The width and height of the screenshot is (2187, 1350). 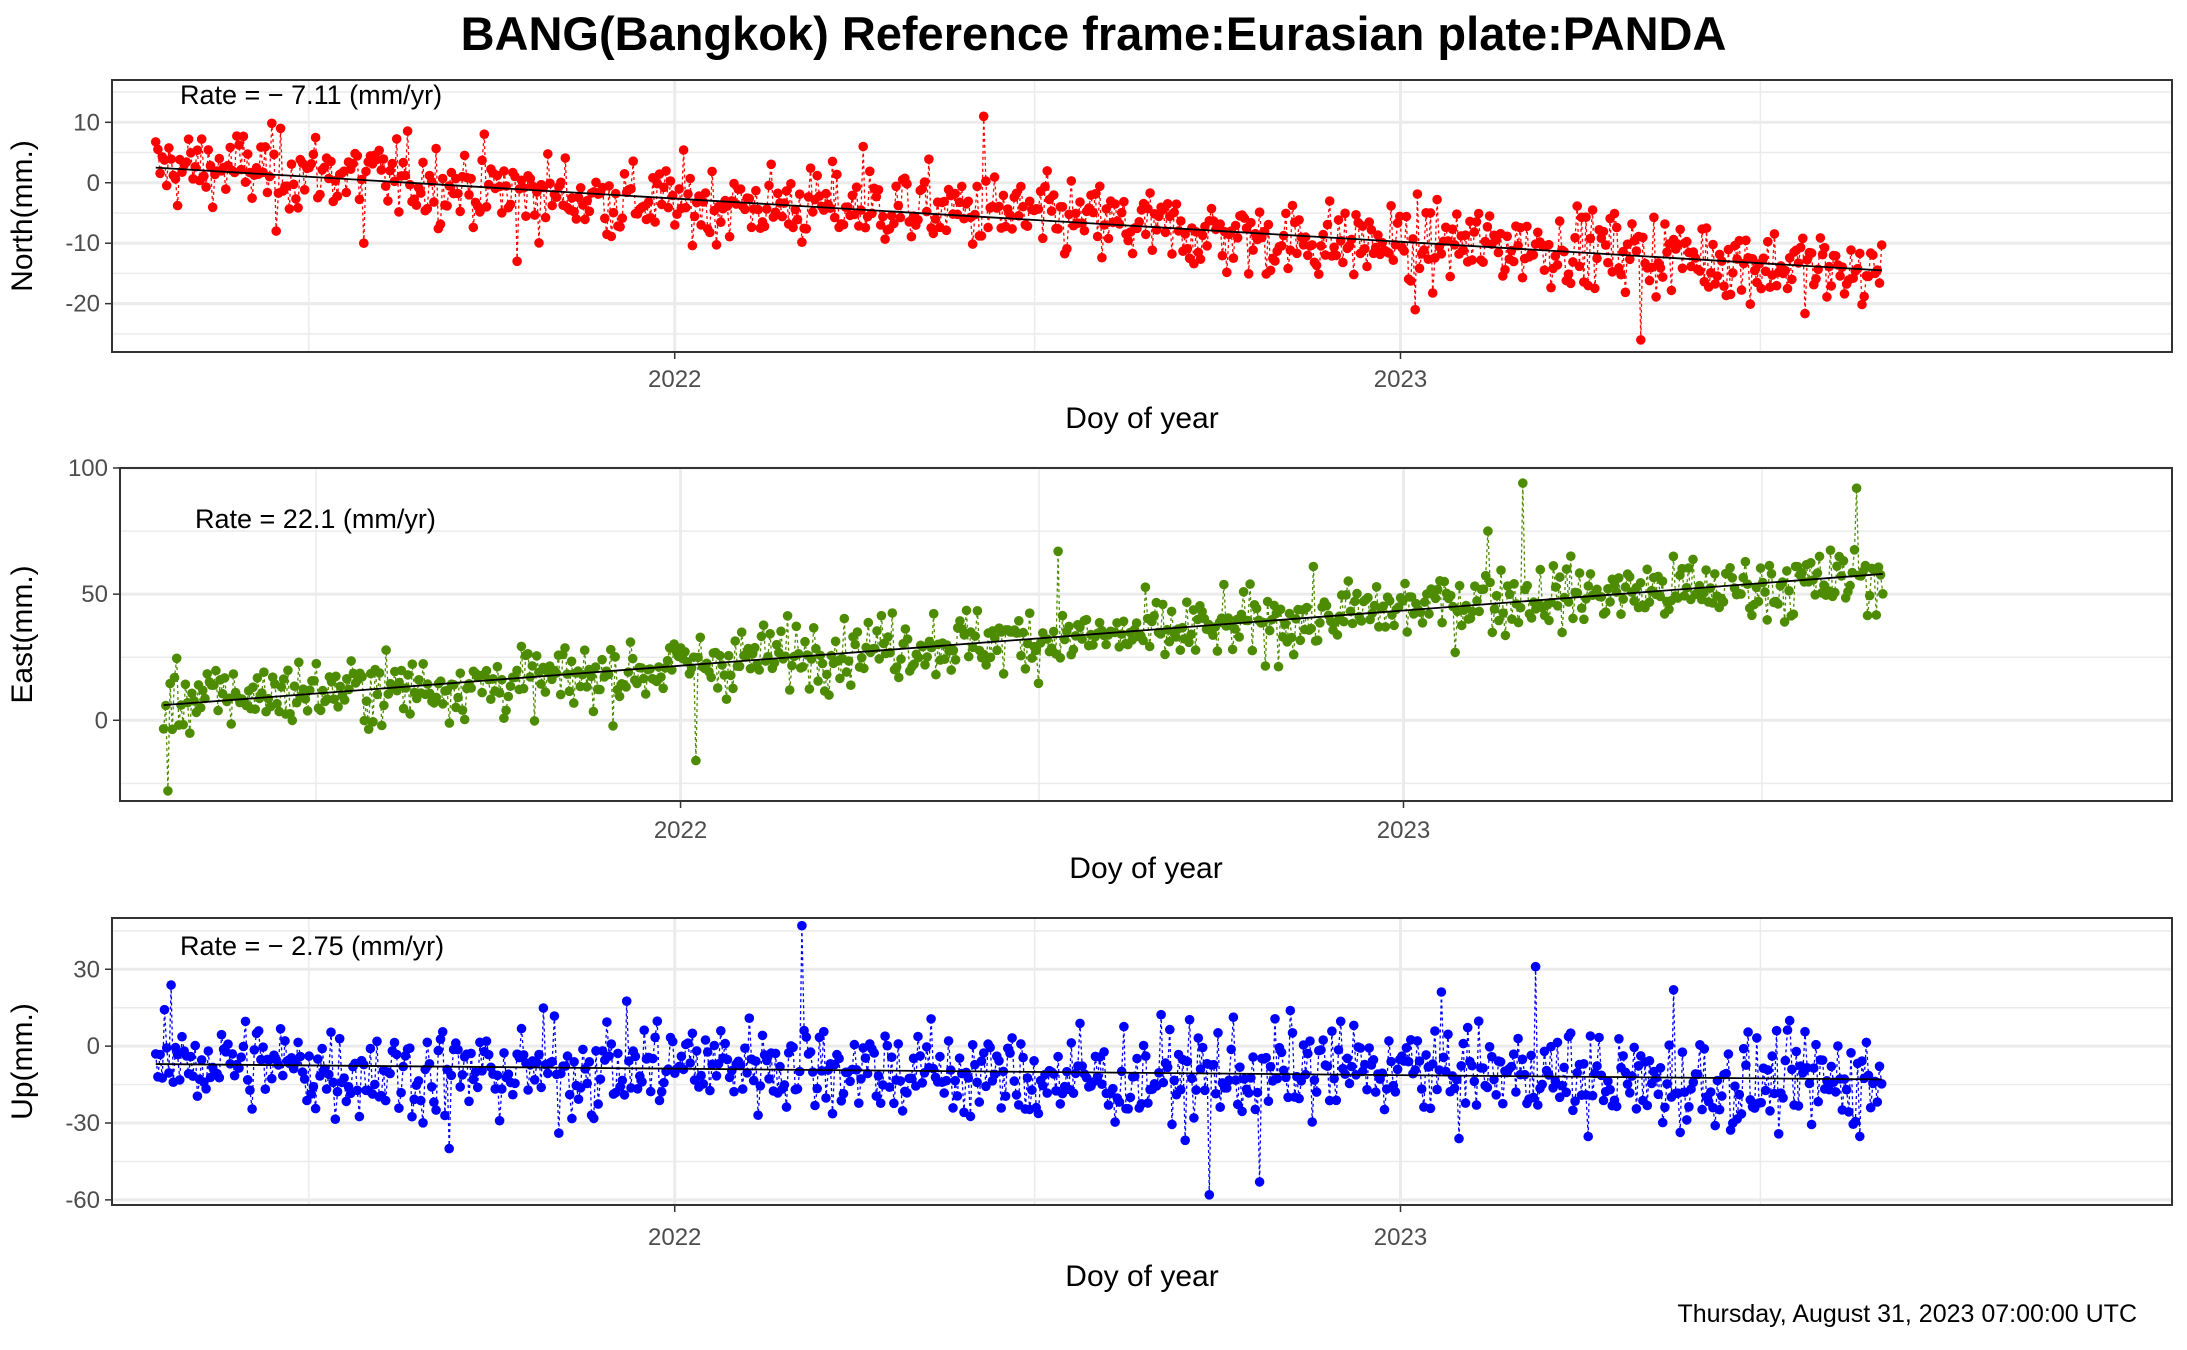 What do you see at coordinates (93, 183) in the screenshot?
I see `y-tick-label: 0` at bounding box center [93, 183].